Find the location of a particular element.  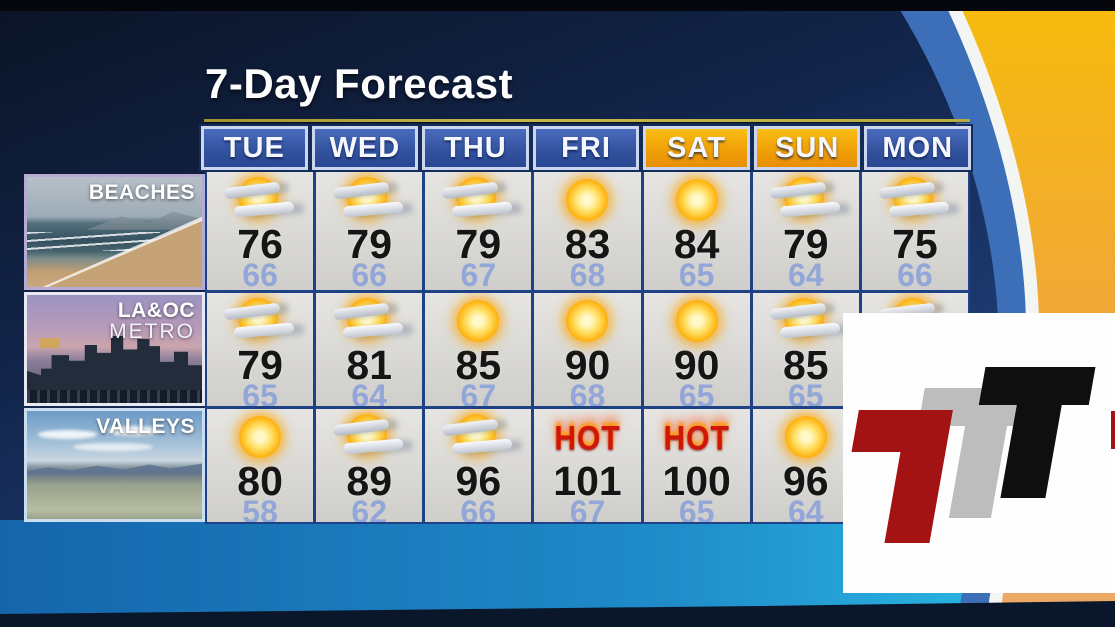

title-underline is located at coordinates (587, 120).